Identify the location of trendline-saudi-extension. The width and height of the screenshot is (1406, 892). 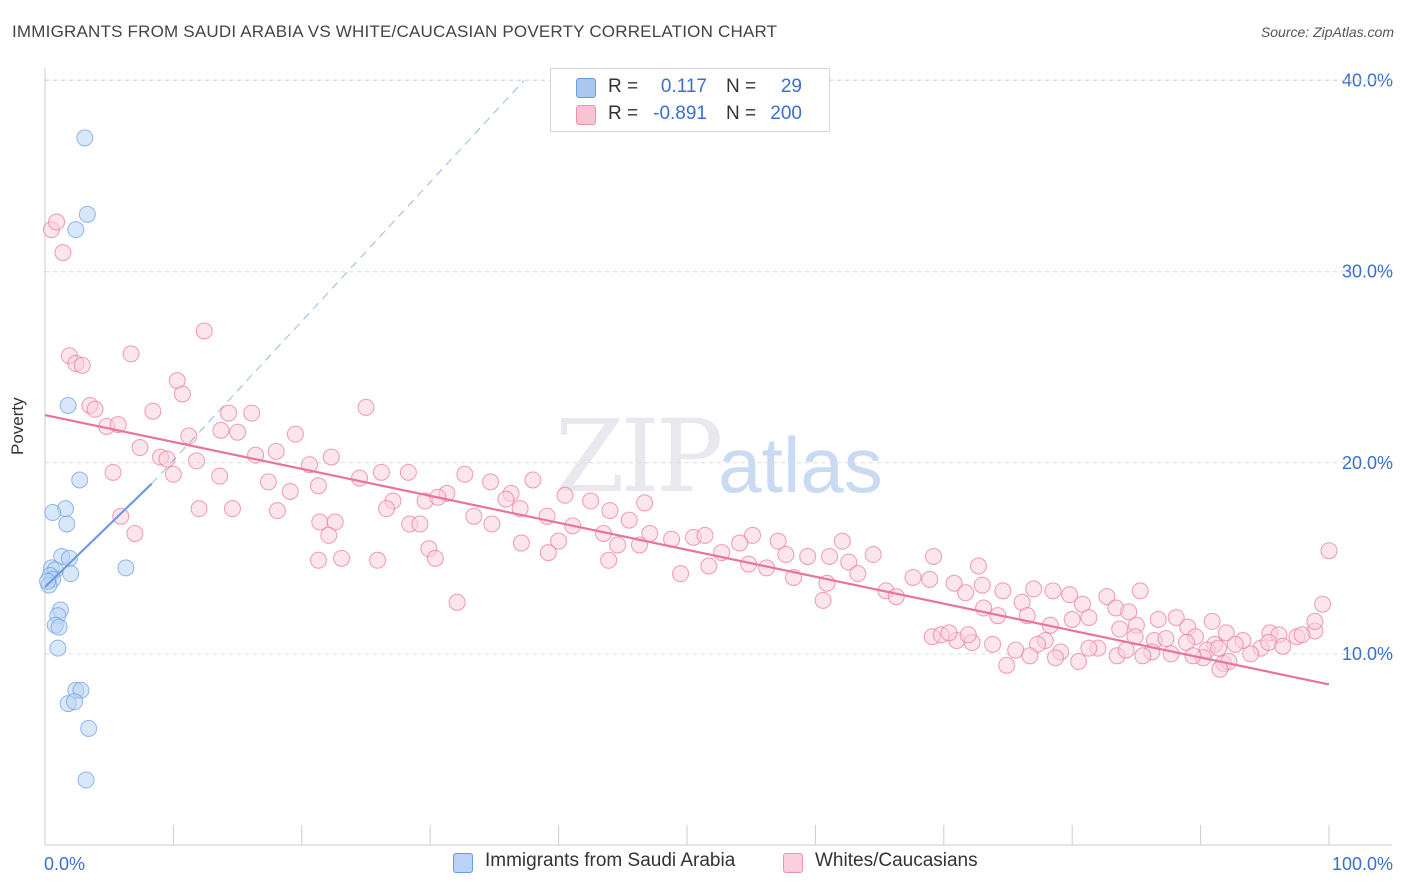
(338, 282).